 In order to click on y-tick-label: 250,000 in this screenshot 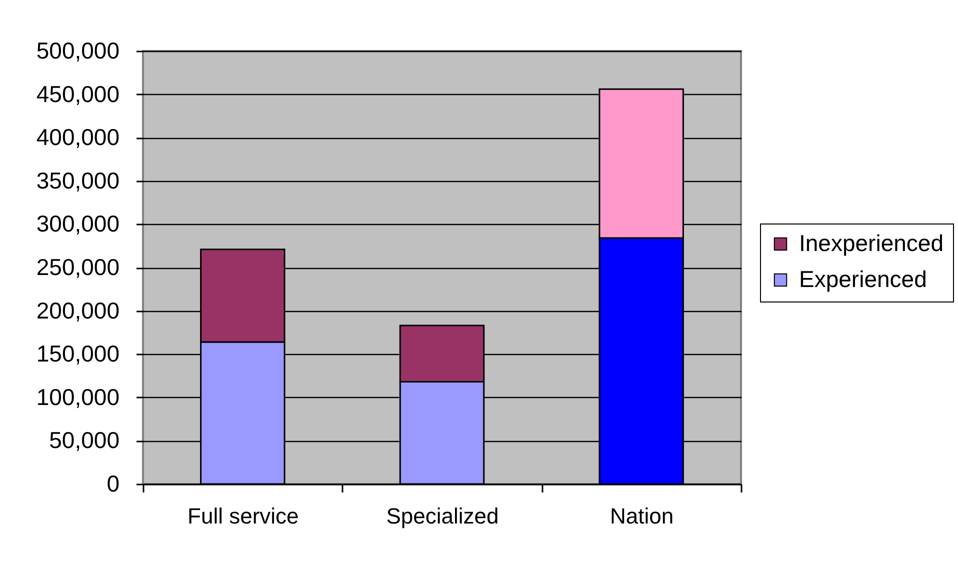, I will do `click(78, 267)`.